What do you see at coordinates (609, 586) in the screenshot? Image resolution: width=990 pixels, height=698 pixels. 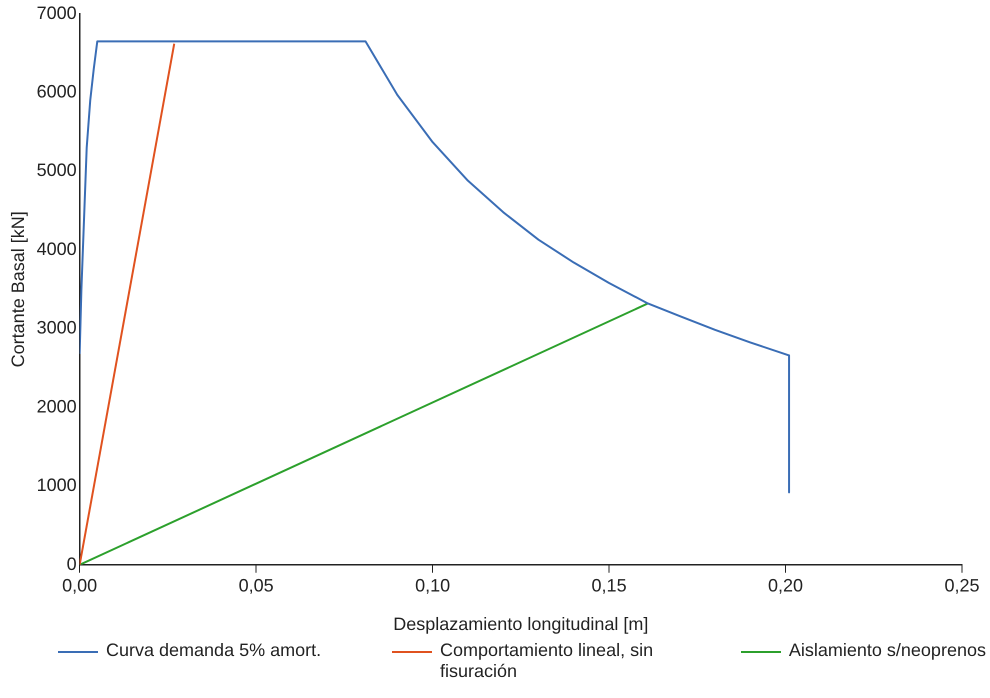 I see `x-tick-label: 0,15` at bounding box center [609, 586].